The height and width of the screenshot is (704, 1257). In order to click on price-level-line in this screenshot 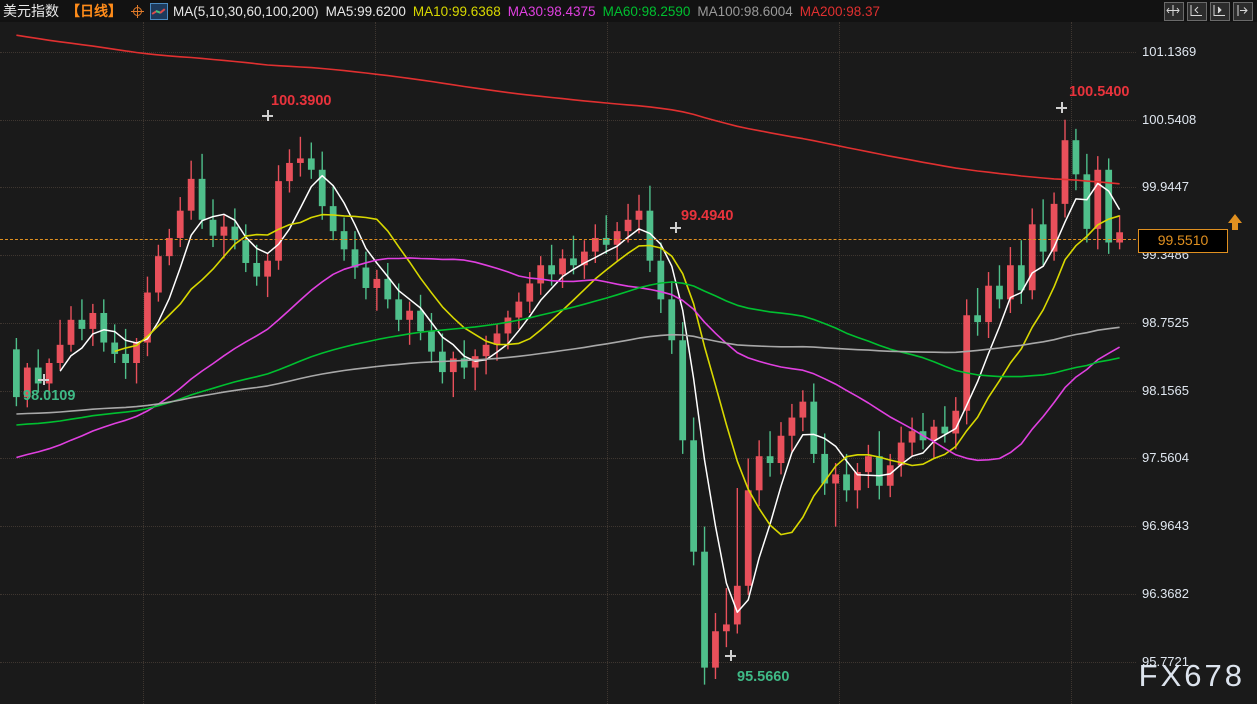, I will do `click(568, 239)`.